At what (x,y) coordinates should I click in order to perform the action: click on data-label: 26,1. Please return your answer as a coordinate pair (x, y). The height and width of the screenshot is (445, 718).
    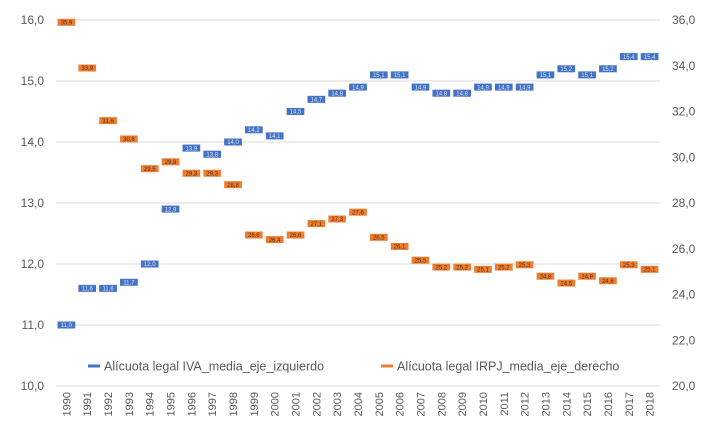
    Looking at the image, I should click on (400, 248).